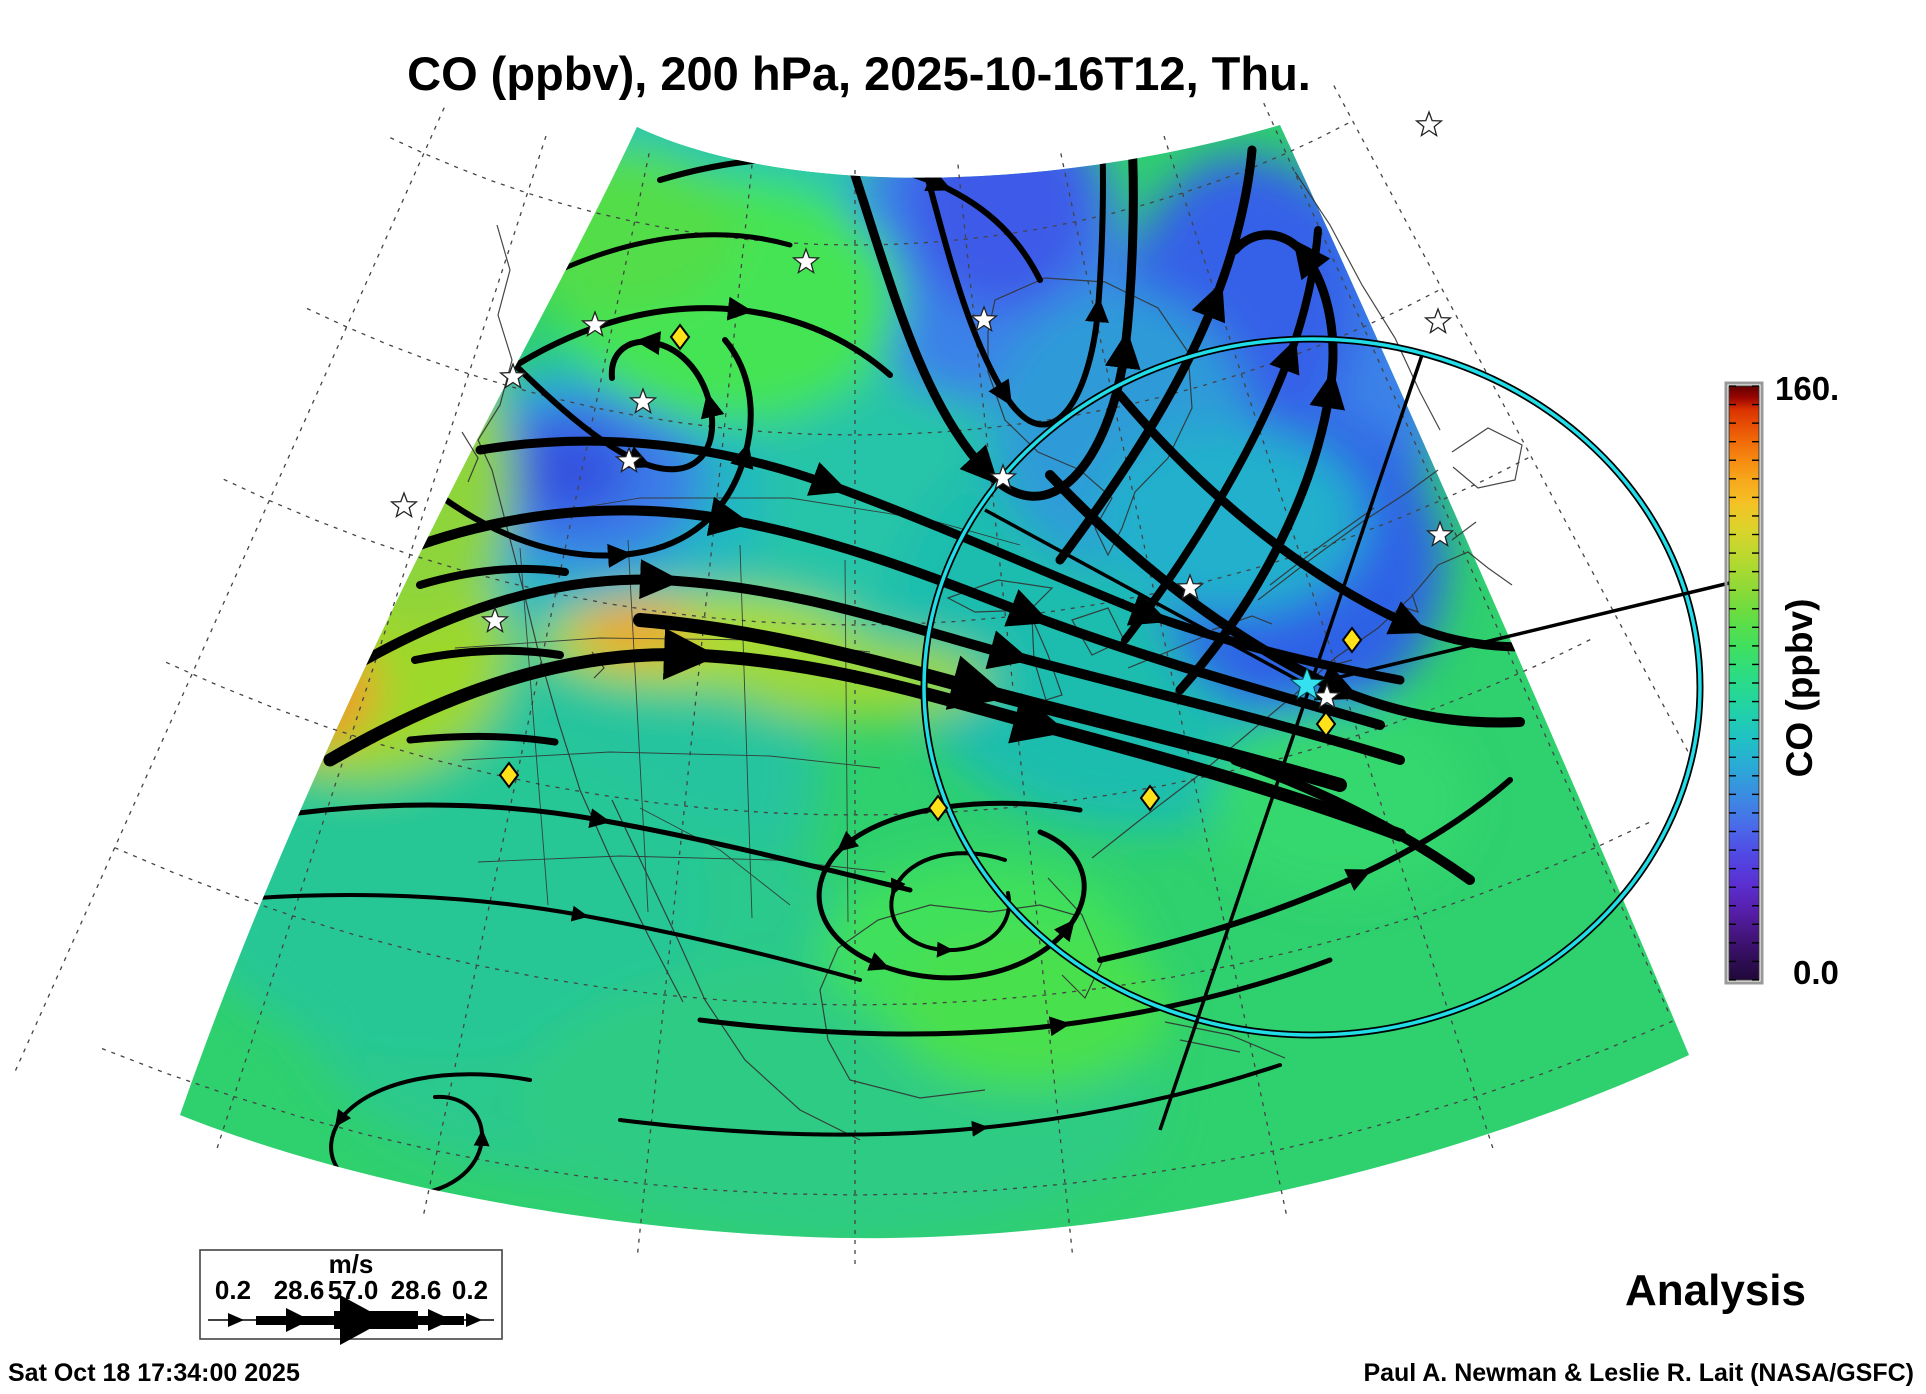 This screenshot has width=1926, height=1394. What do you see at coordinates (1807, 388) in the screenshot?
I see `colorbar-max-label: 160.` at bounding box center [1807, 388].